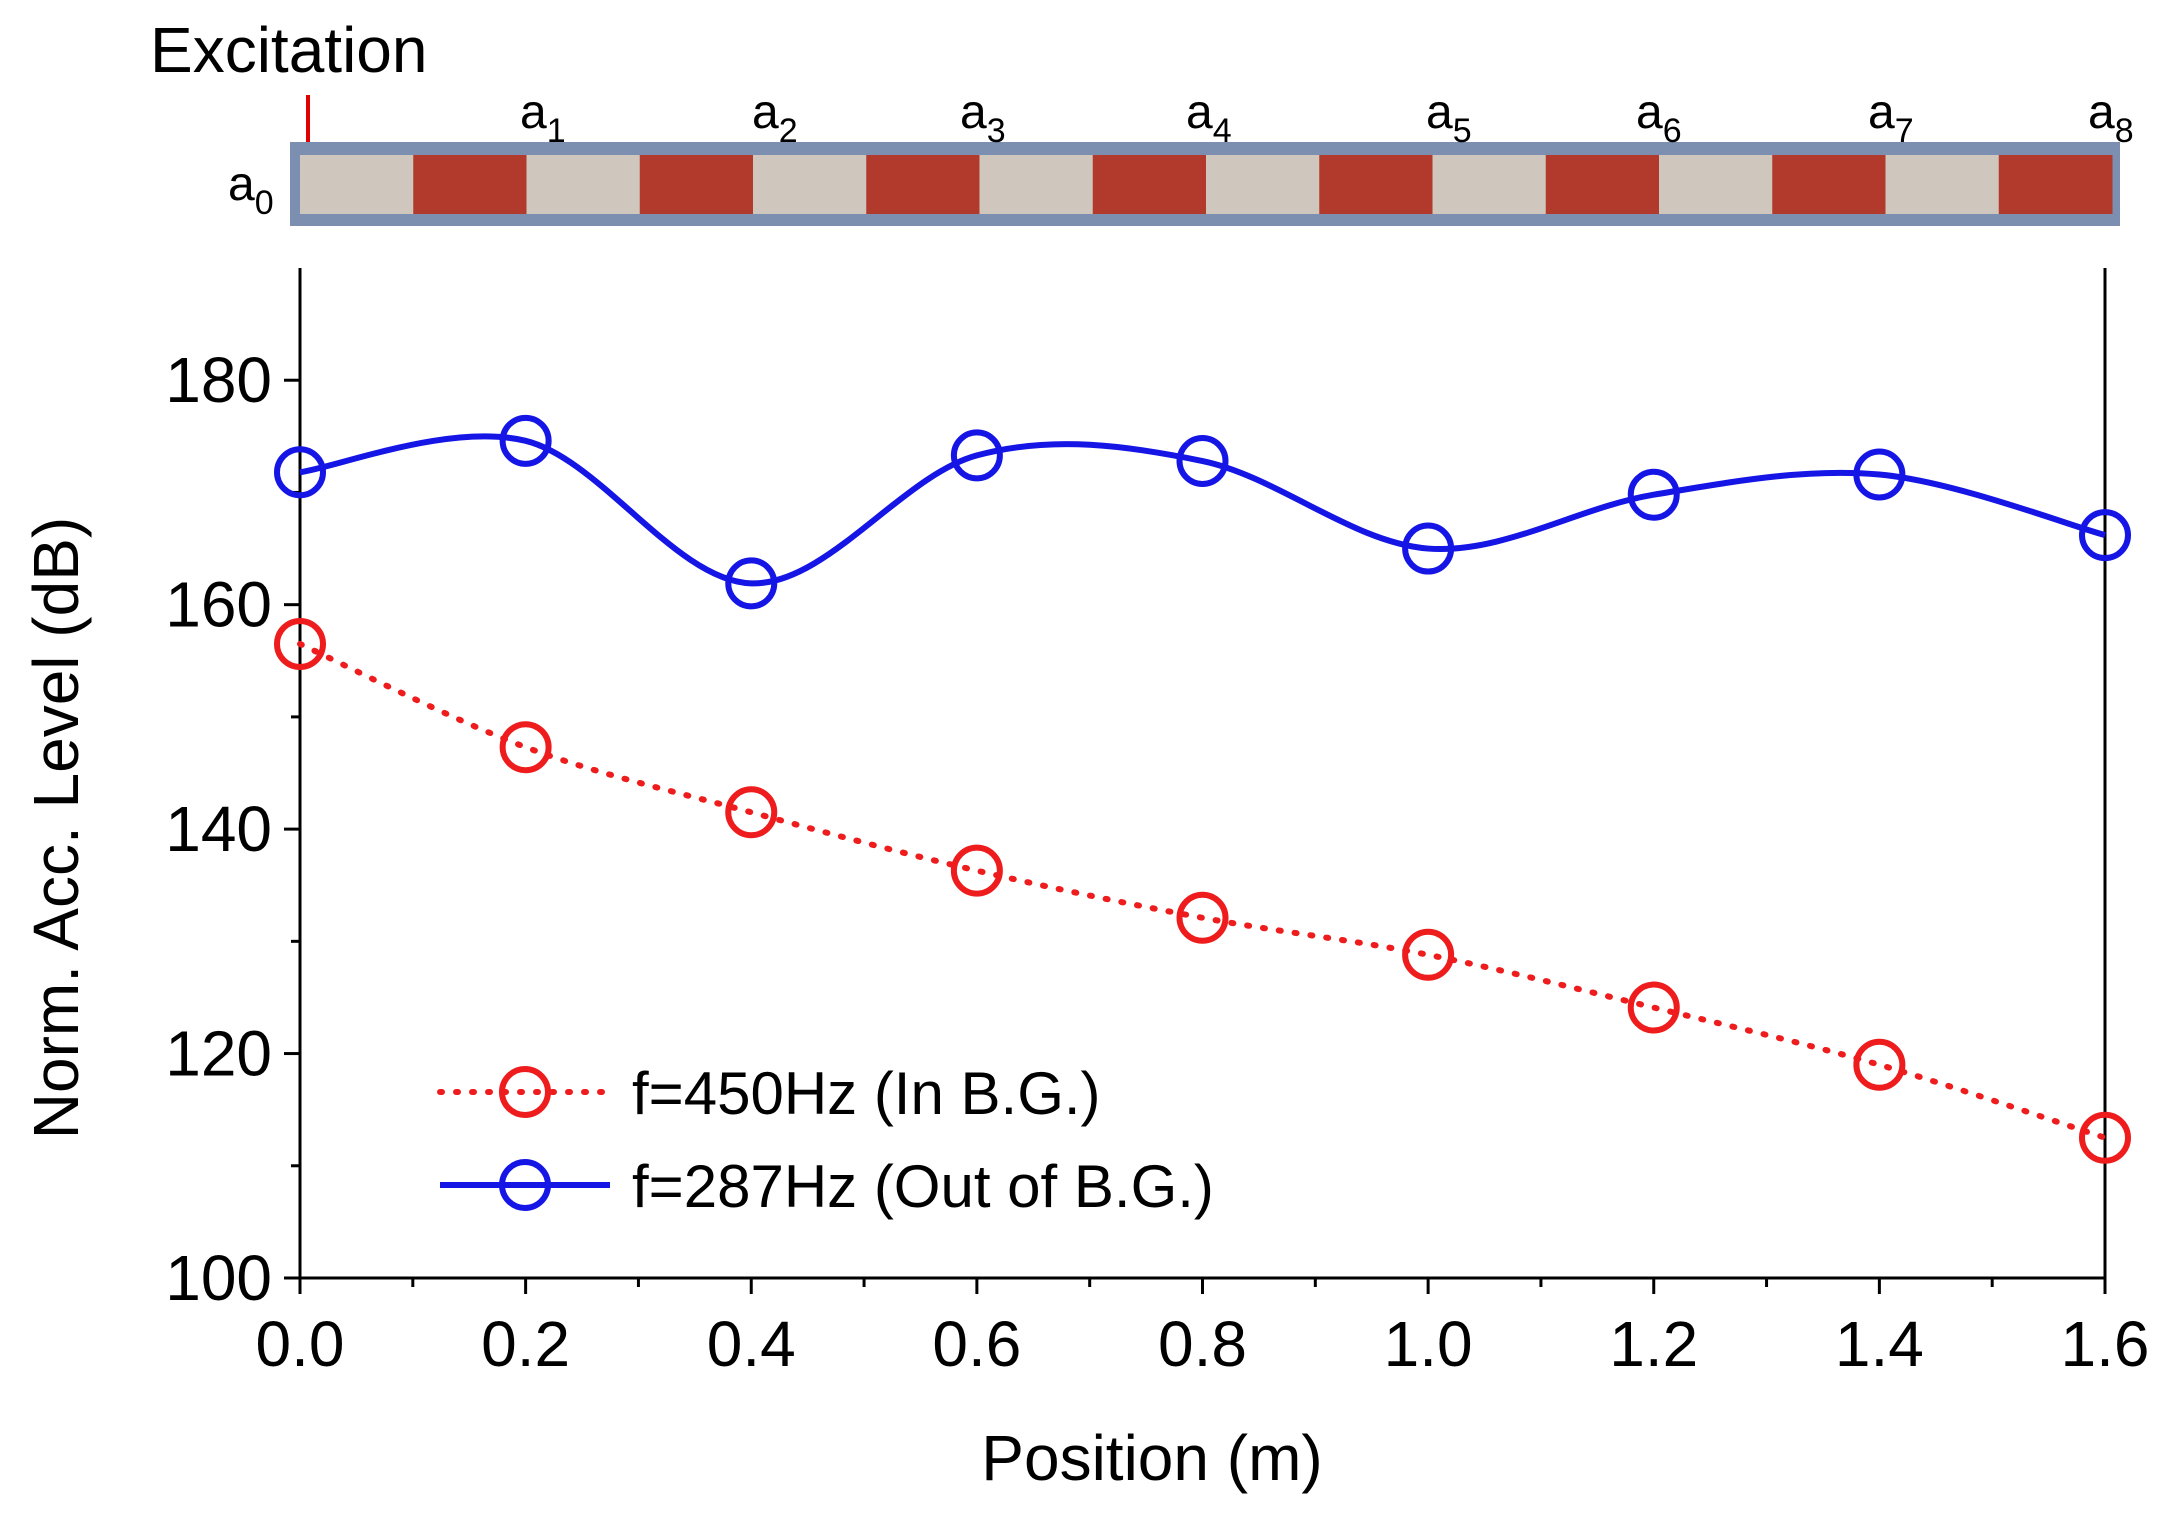 The image size is (2167, 1518). Describe the element at coordinates (2111, 118) in the screenshot. I see `position-label-a8: a8` at that location.